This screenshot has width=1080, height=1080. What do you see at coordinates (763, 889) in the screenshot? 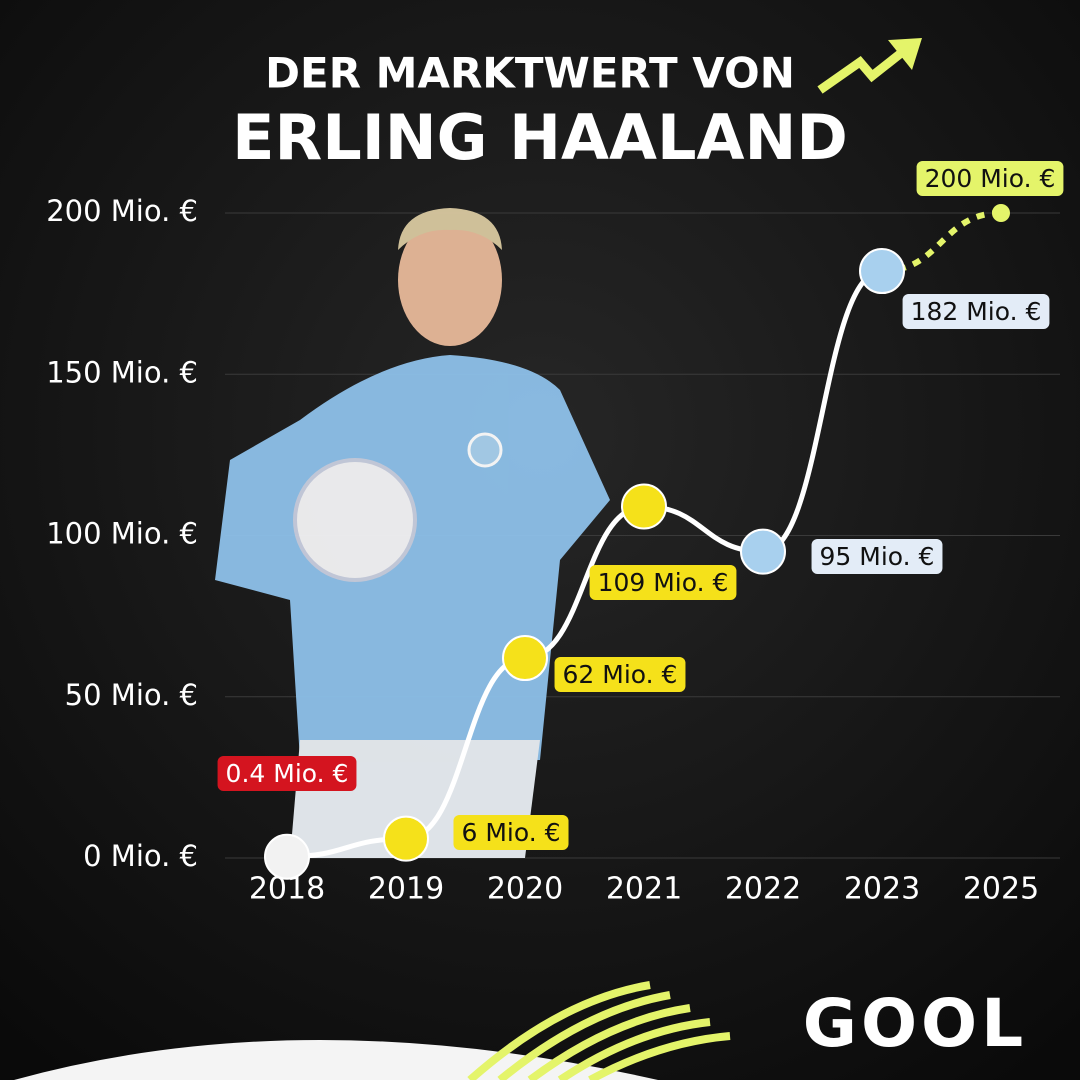
I see `x-tick-label: 2022` at bounding box center [763, 889].